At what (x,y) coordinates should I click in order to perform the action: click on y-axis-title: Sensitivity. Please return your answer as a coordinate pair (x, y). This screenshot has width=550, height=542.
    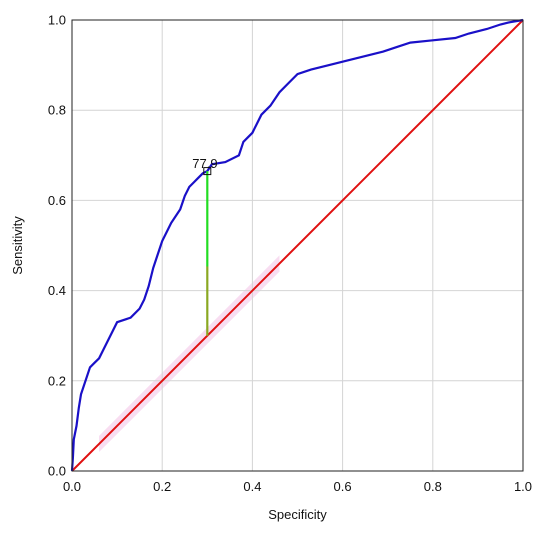
    Looking at the image, I should click on (17, 245).